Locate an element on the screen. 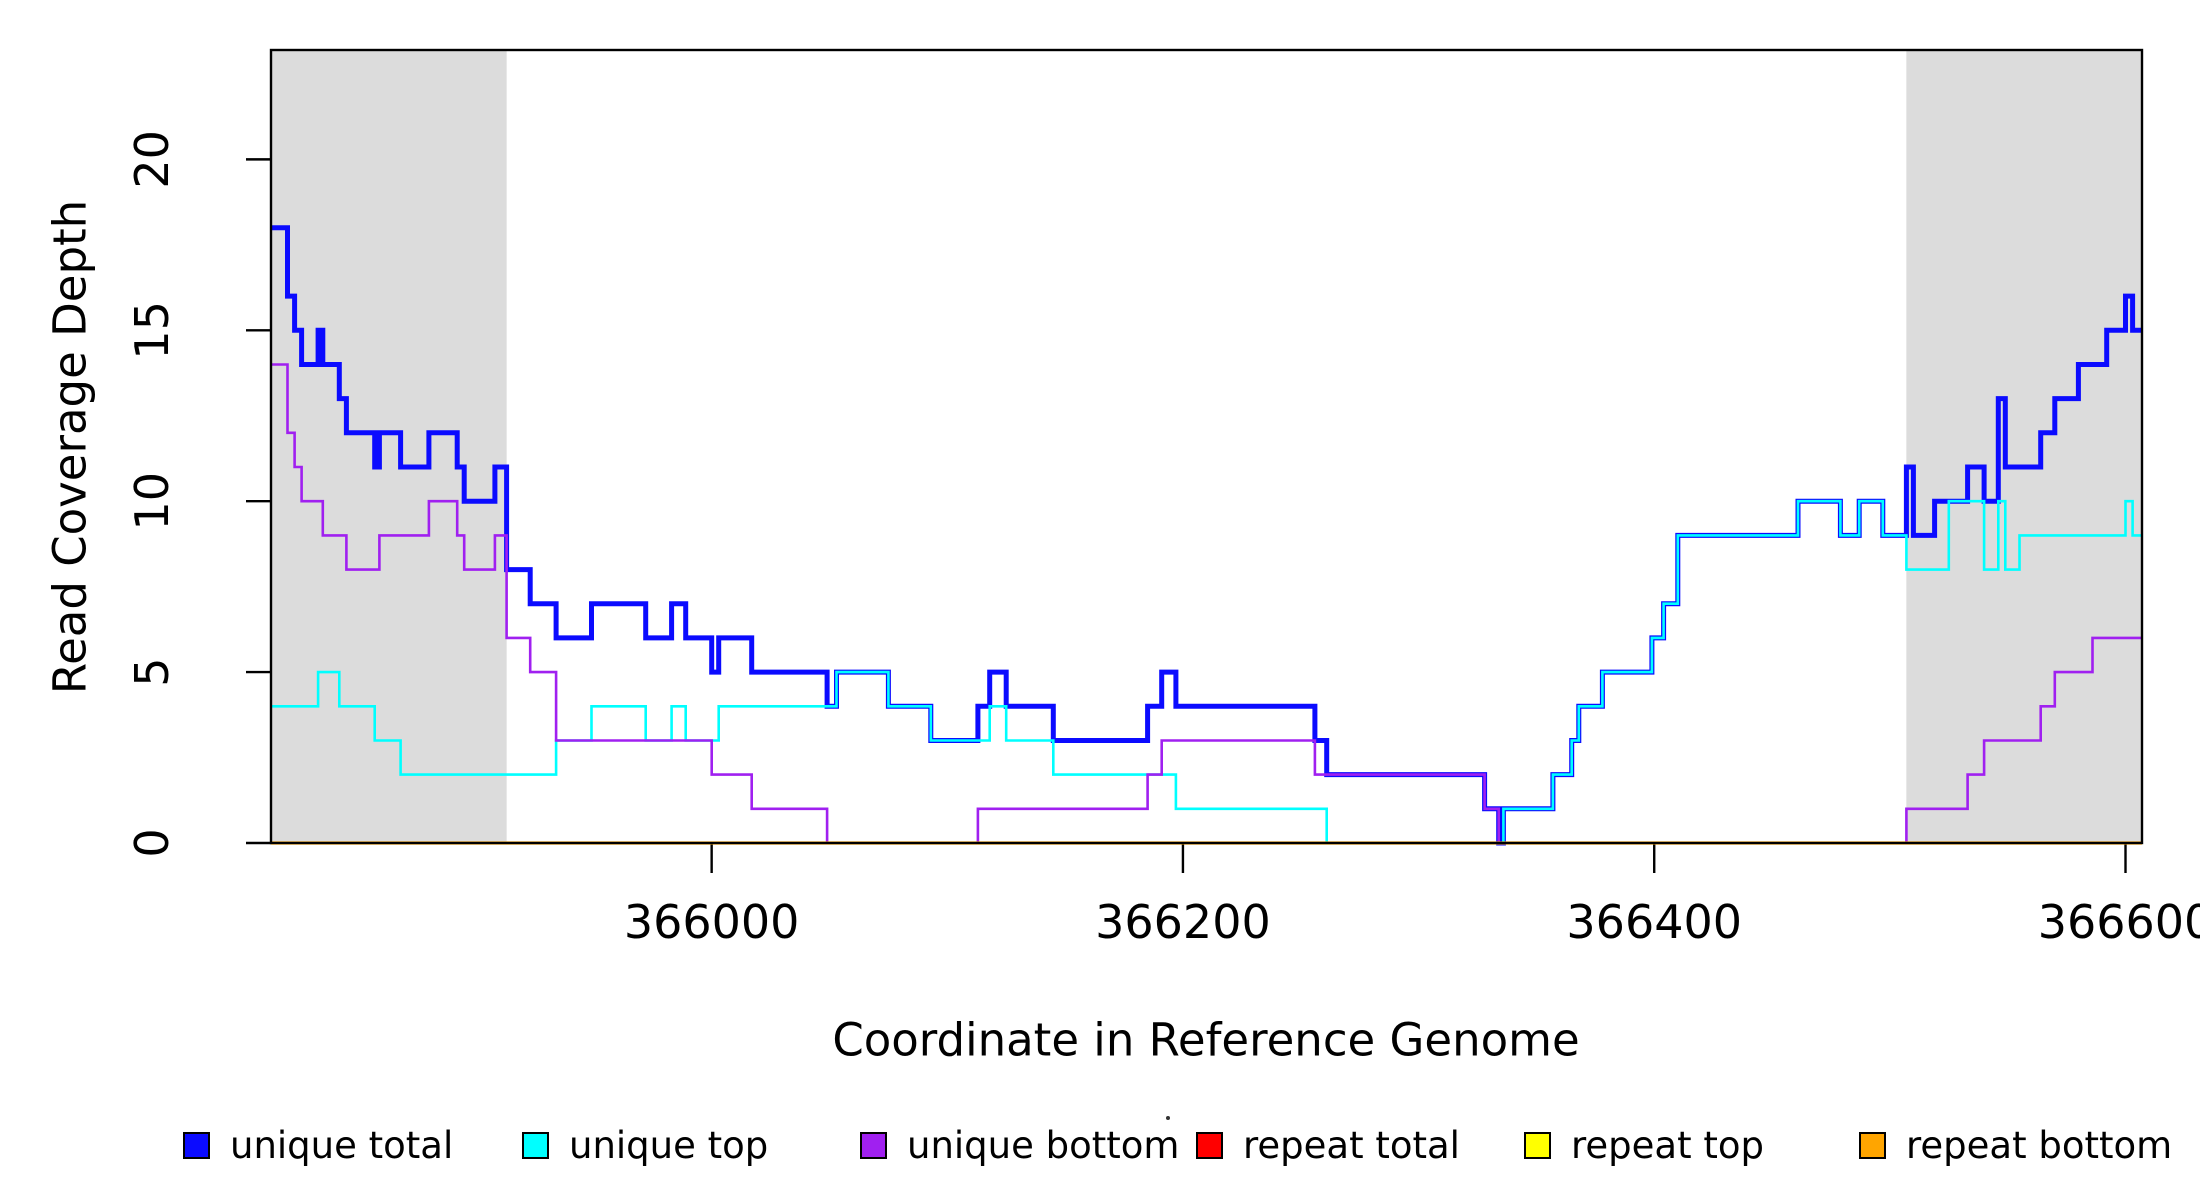  legend-item-unique-bottom: unique bottom is located at coordinates (1019, 1145).